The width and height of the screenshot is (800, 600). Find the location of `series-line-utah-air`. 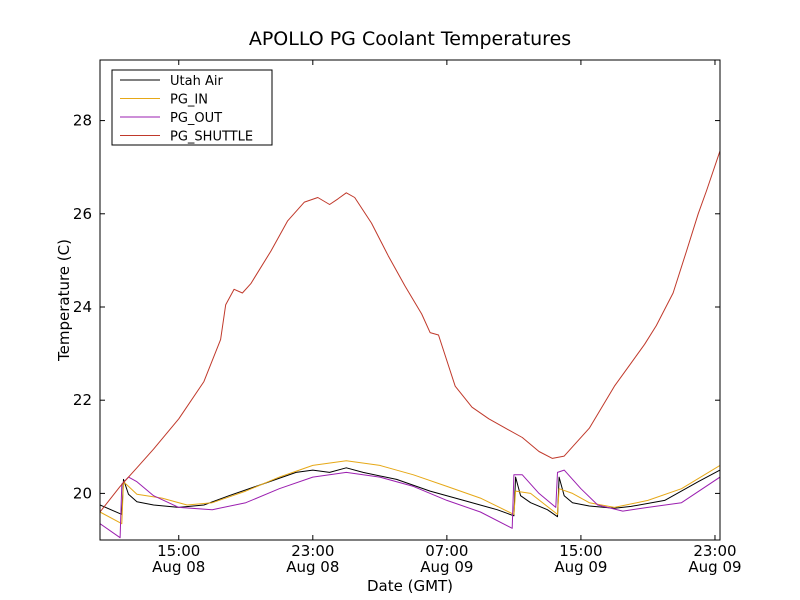

series-line-utah-air is located at coordinates (410, 492).